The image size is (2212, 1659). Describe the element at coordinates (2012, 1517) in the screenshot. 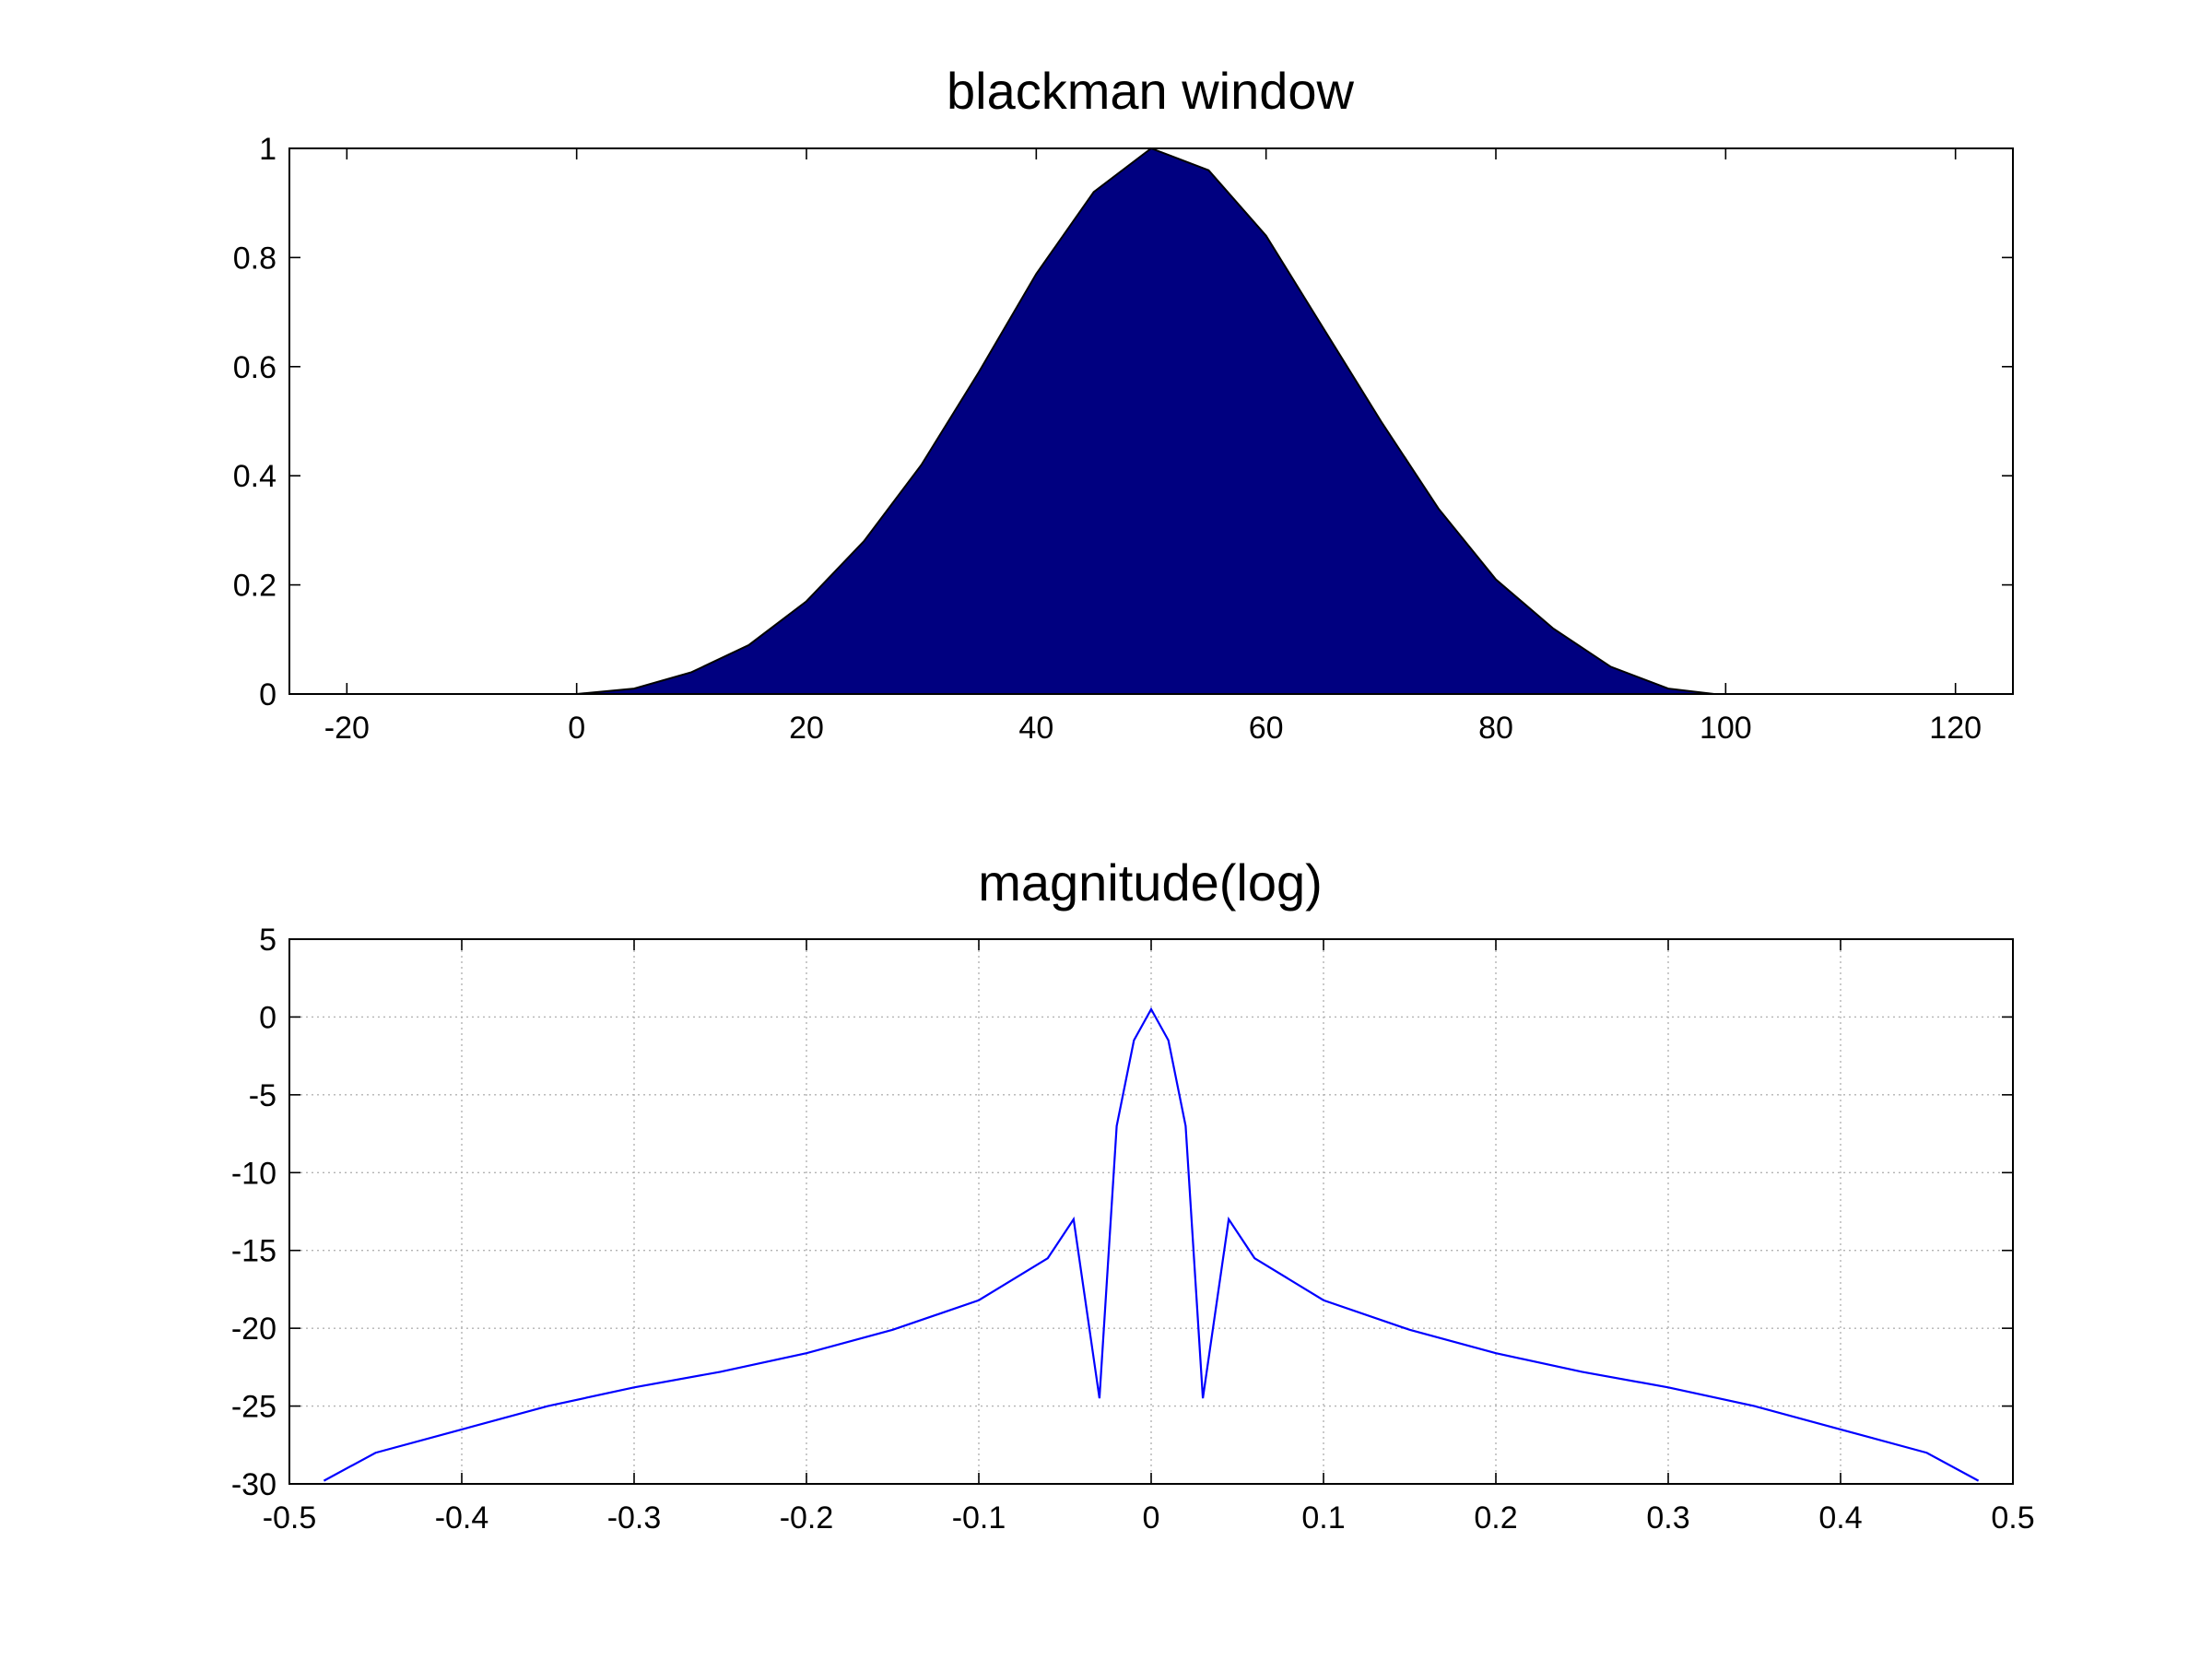

I see `magnitude-plot-x-tick-label: 0.5` at that location.